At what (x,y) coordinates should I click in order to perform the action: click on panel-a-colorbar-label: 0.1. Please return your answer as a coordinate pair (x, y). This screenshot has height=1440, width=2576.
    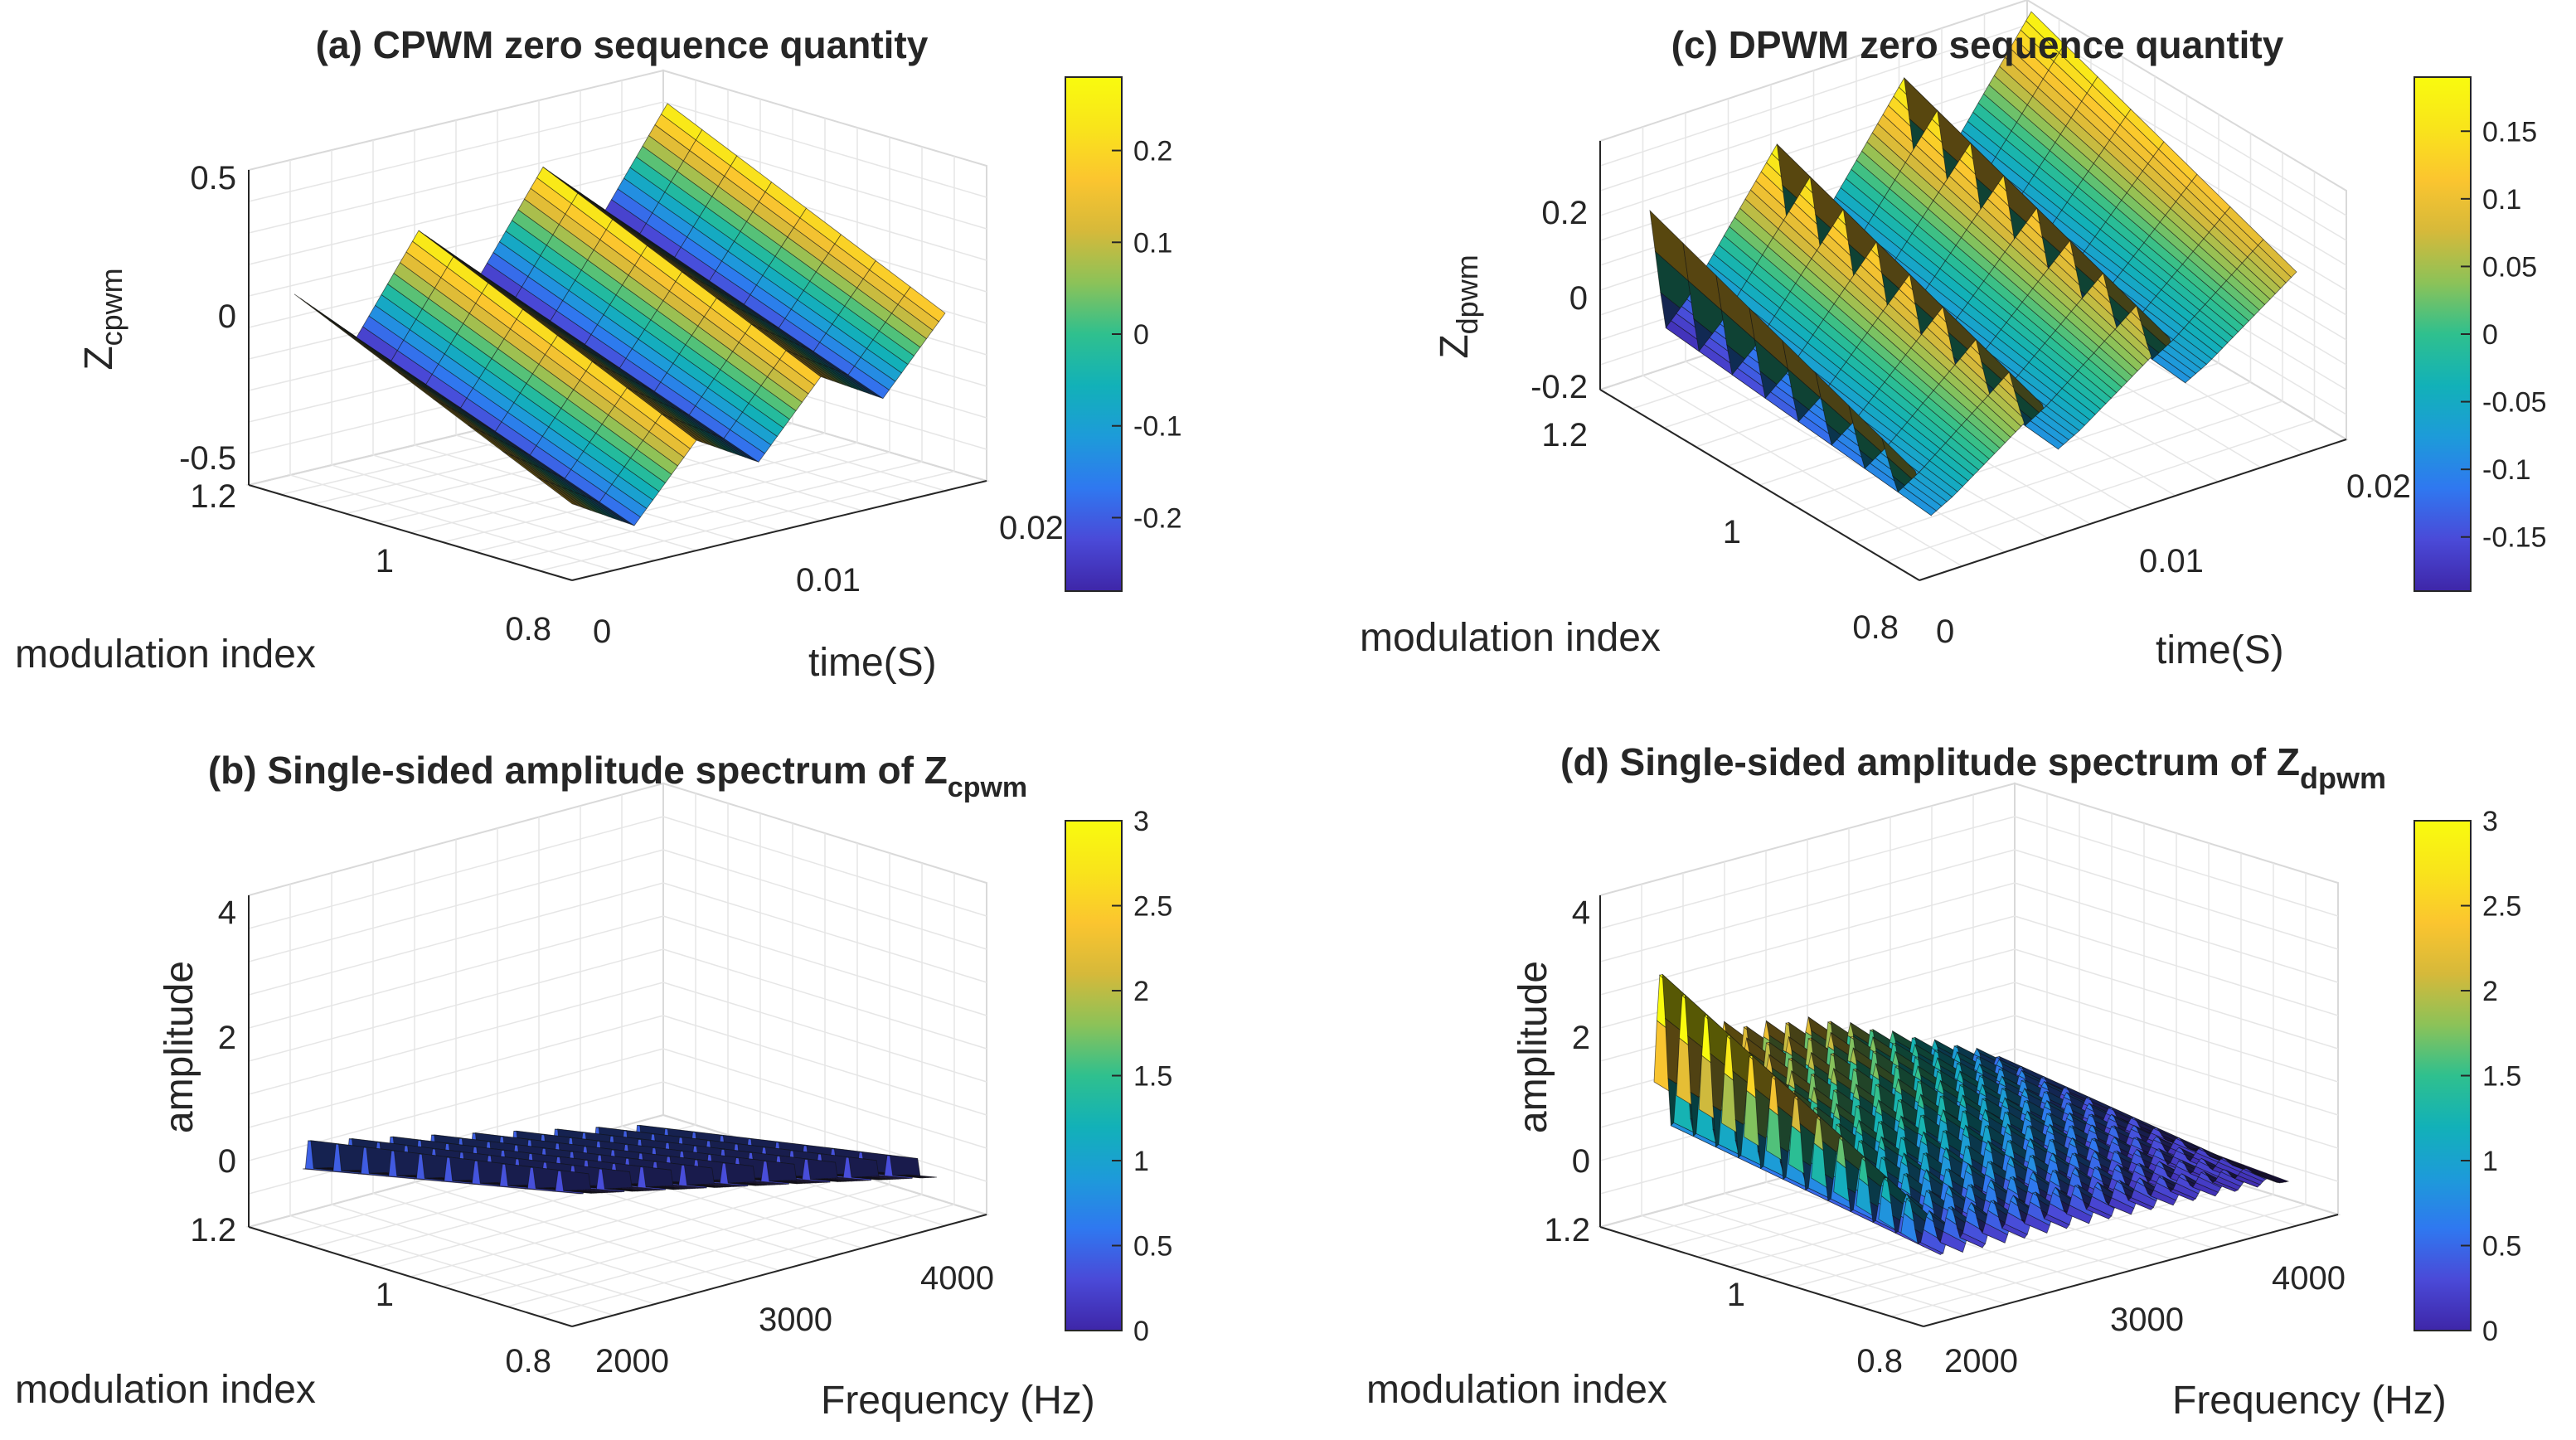
    Looking at the image, I should click on (1152, 243).